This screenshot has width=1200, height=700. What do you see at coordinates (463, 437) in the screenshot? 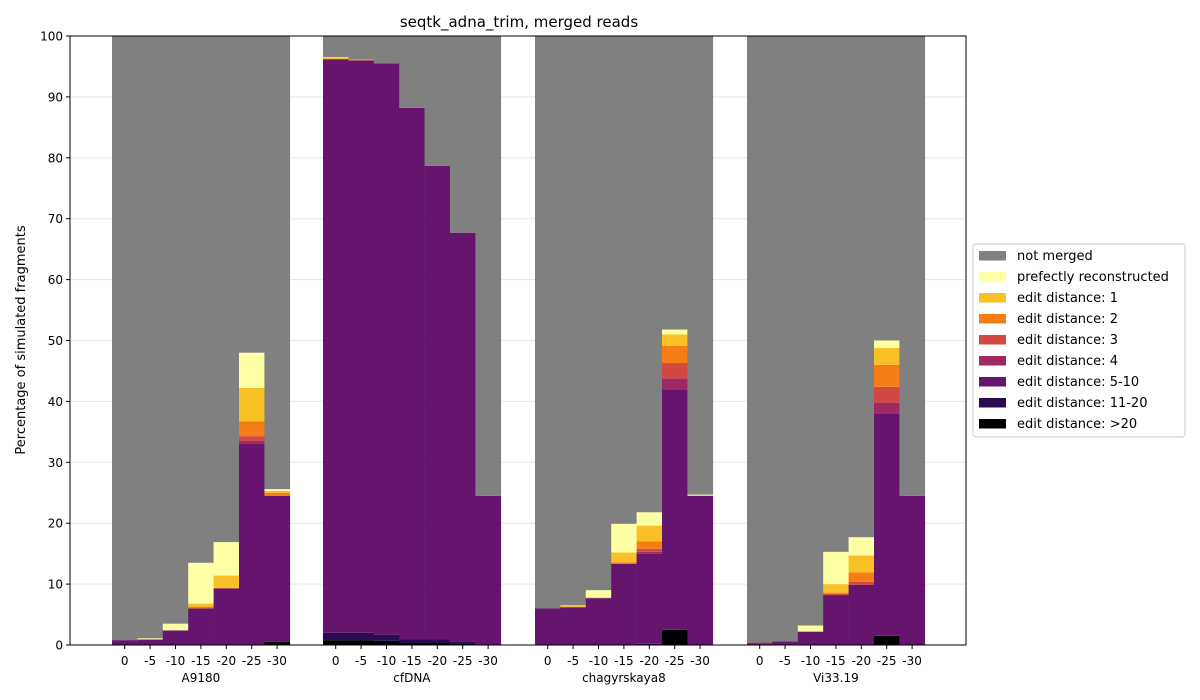
I see `bar-cfDNA--25-seg-2` at bounding box center [463, 437].